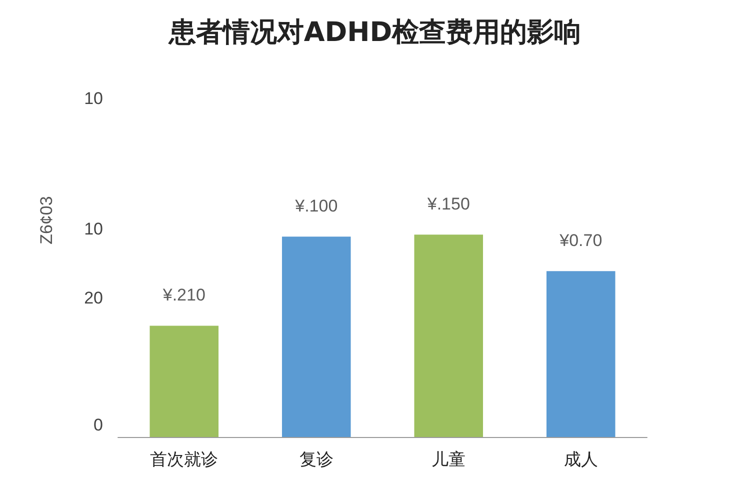 The width and height of the screenshot is (750, 500). I want to click on annotation: ¥.100, so click(316, 206).